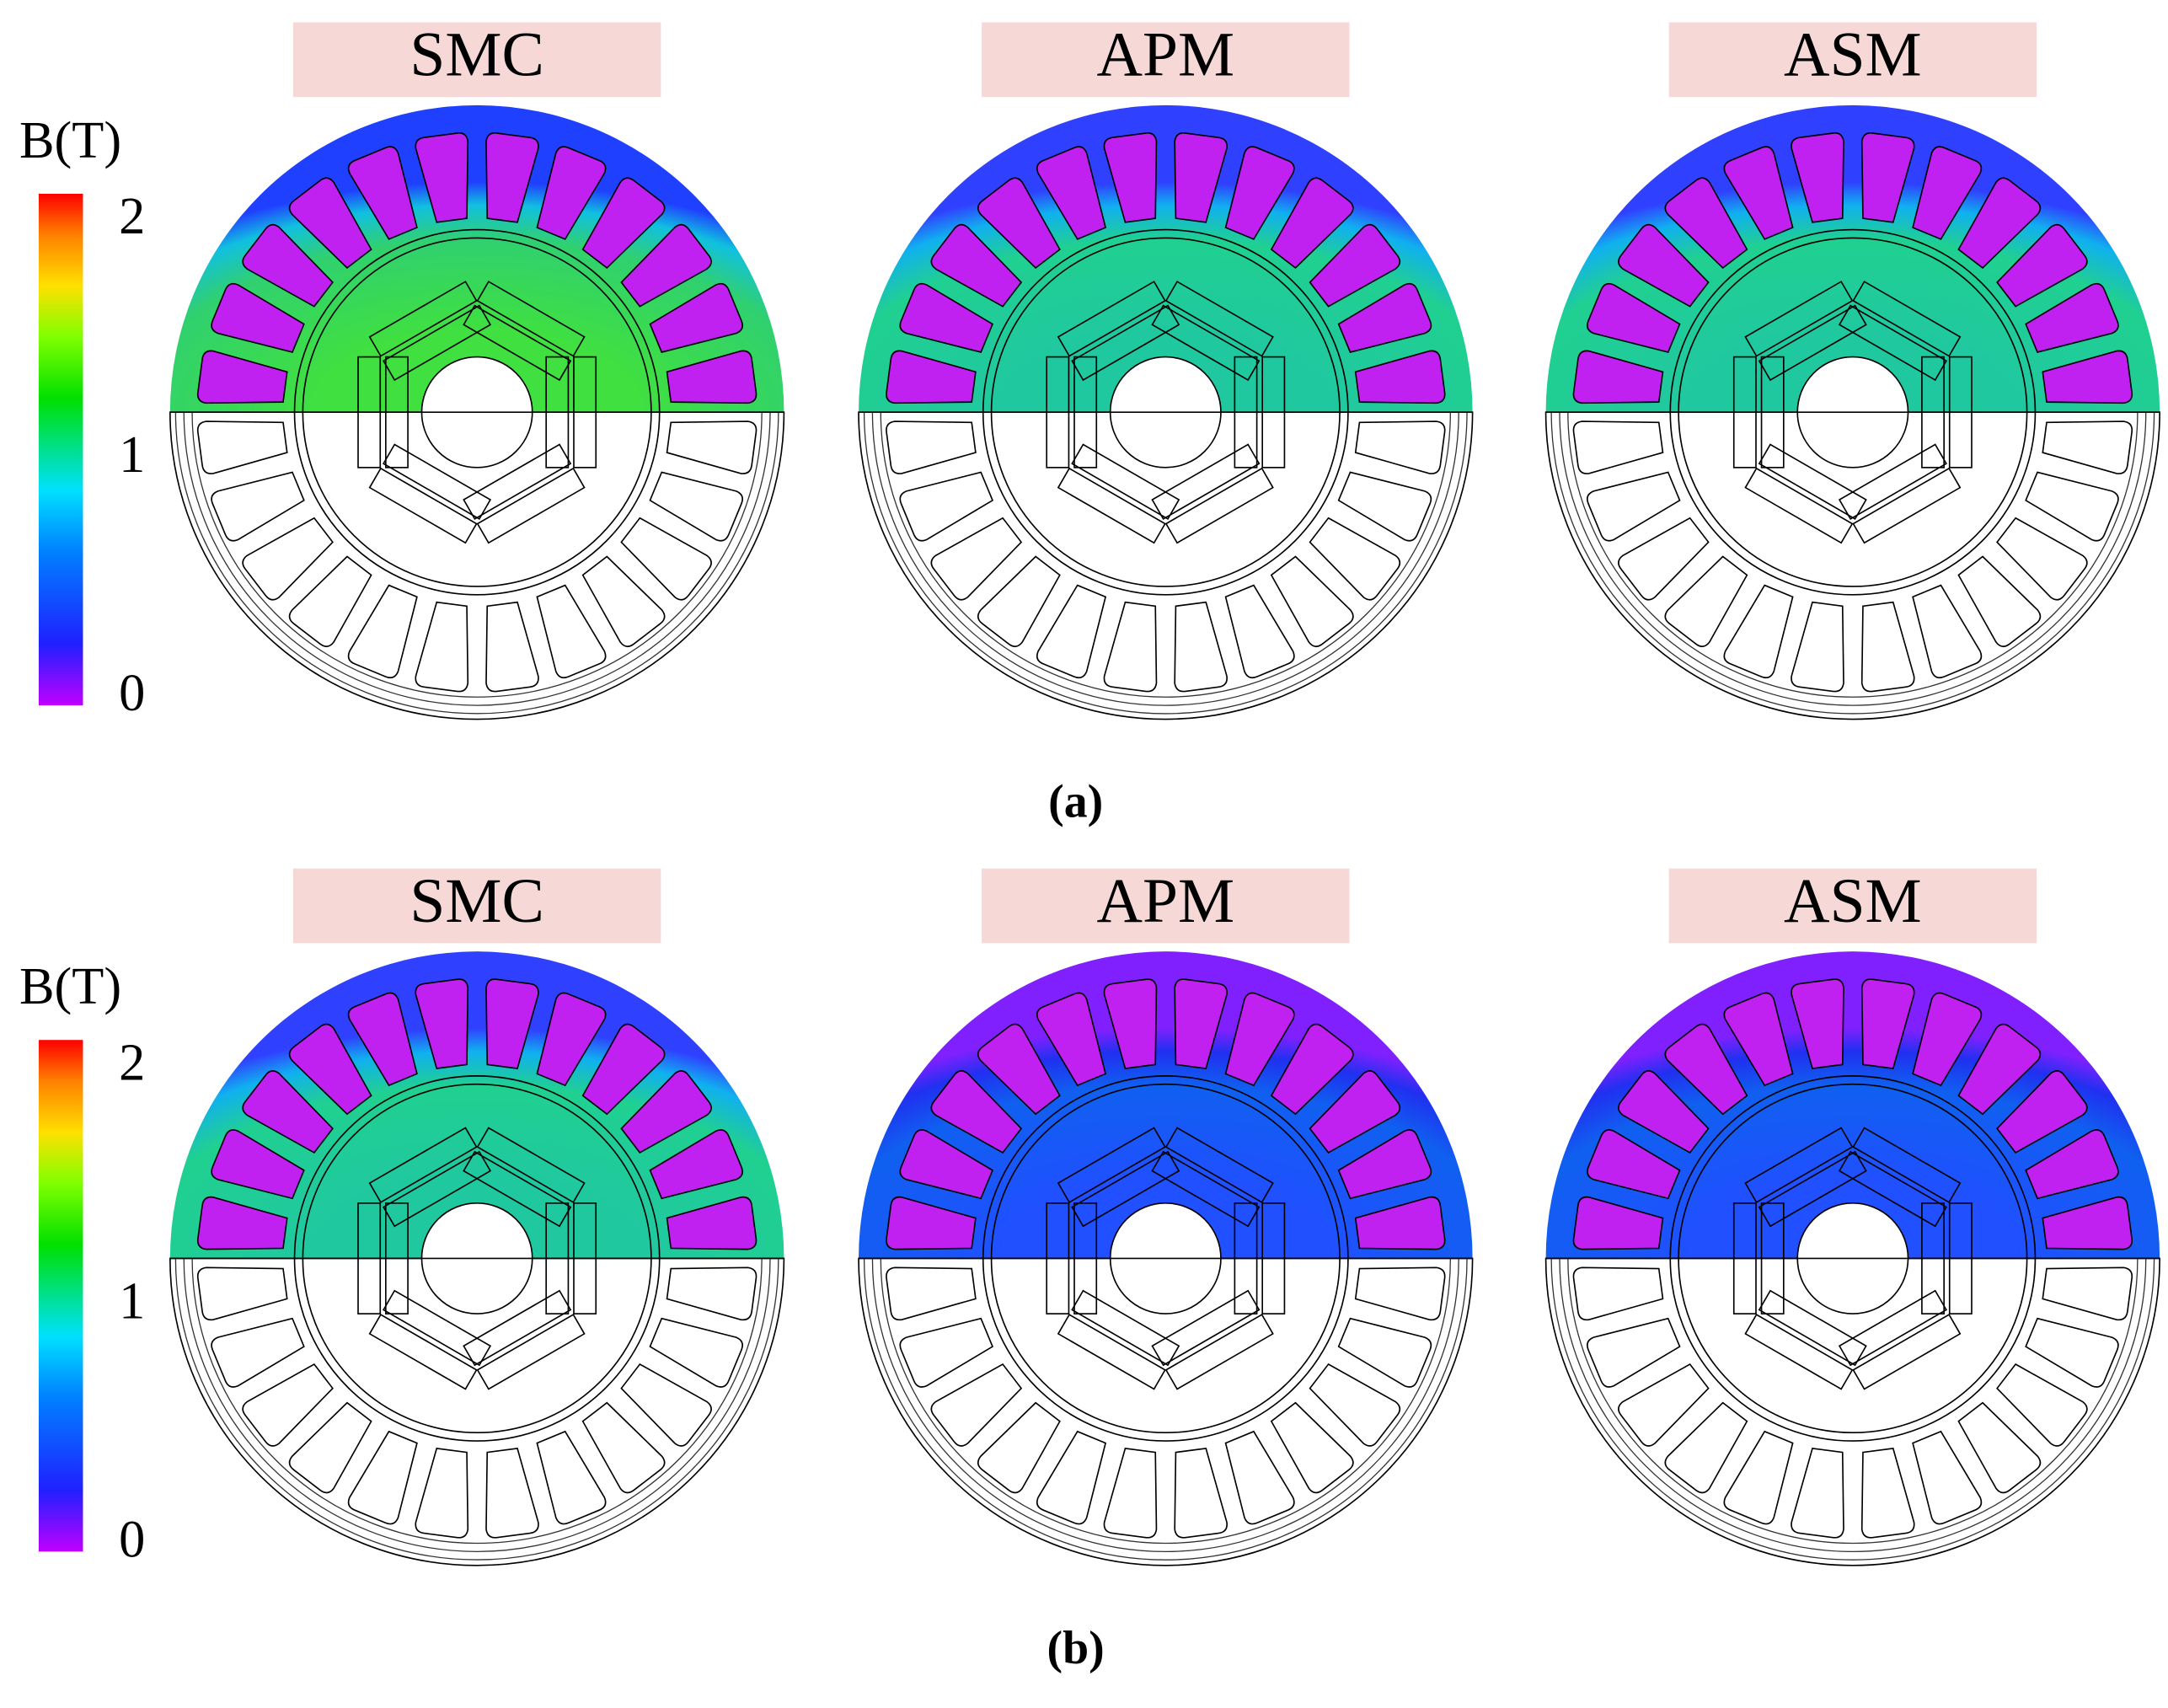 Image resolution: width=2168 pixels, height=1708 pixels. What do you see at coordinates (132, 216) in the screenshot?
I see `colorbar-tick-label: 2` at bounding box center [132, 216].